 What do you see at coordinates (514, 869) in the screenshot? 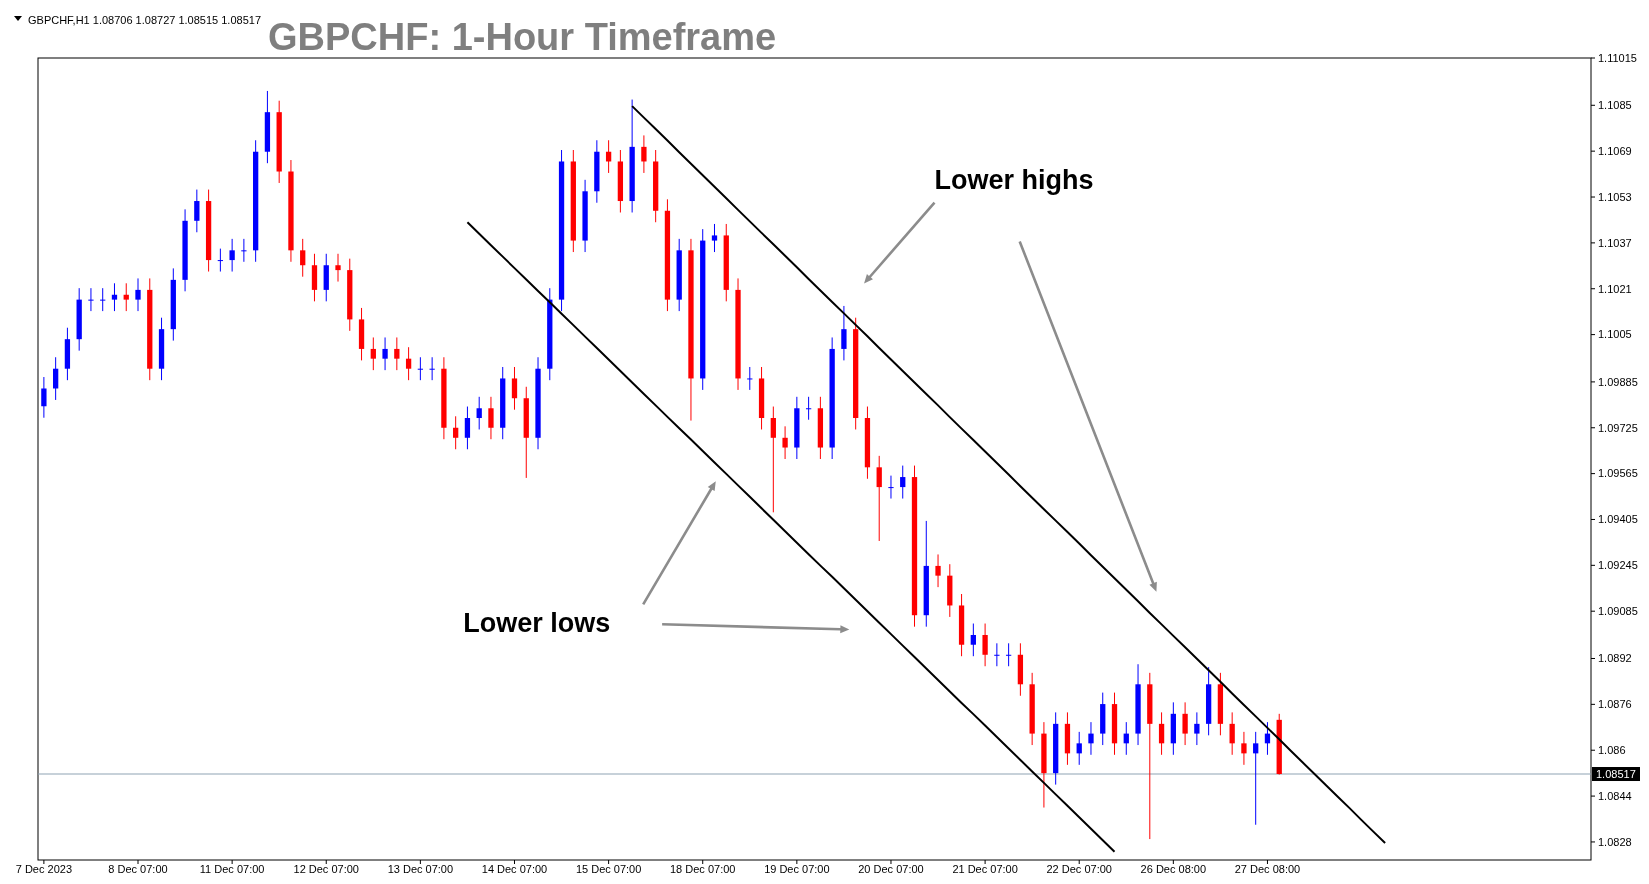
I see `x-tick-label: 14 Dec 07:00` at bounding box center [514, 869].